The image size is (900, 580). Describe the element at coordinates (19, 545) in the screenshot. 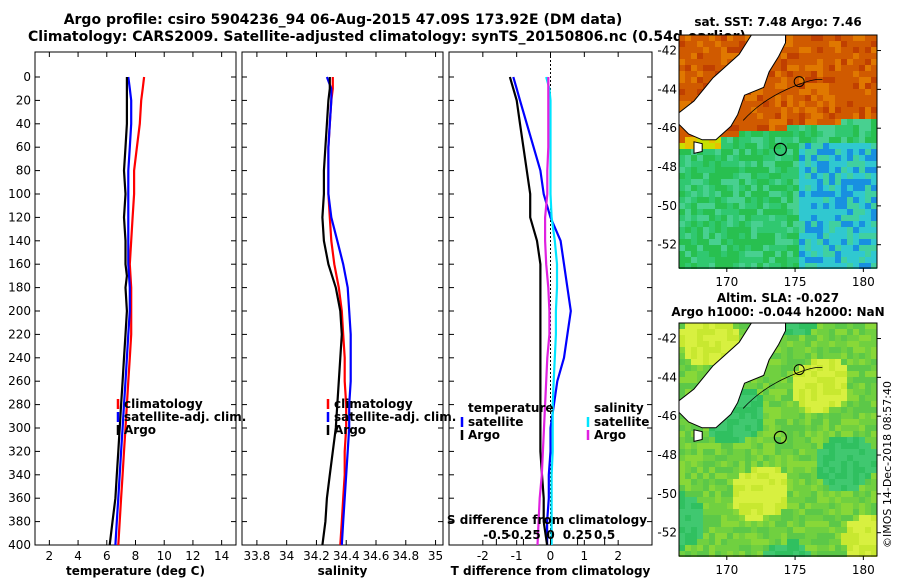

I see `y-tick-label: 400` at that location.